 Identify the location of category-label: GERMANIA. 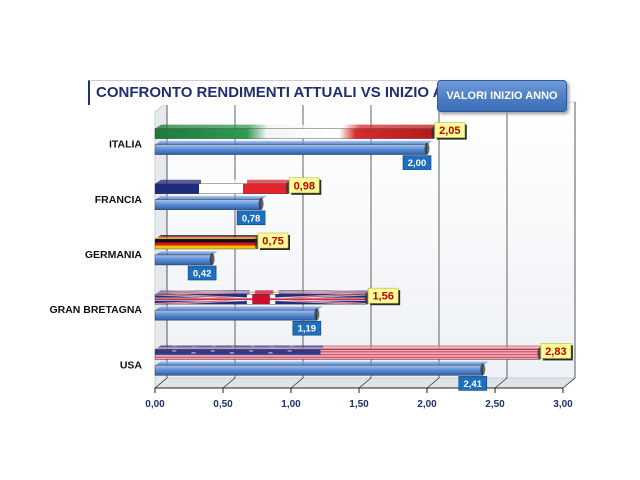
(114, 255).